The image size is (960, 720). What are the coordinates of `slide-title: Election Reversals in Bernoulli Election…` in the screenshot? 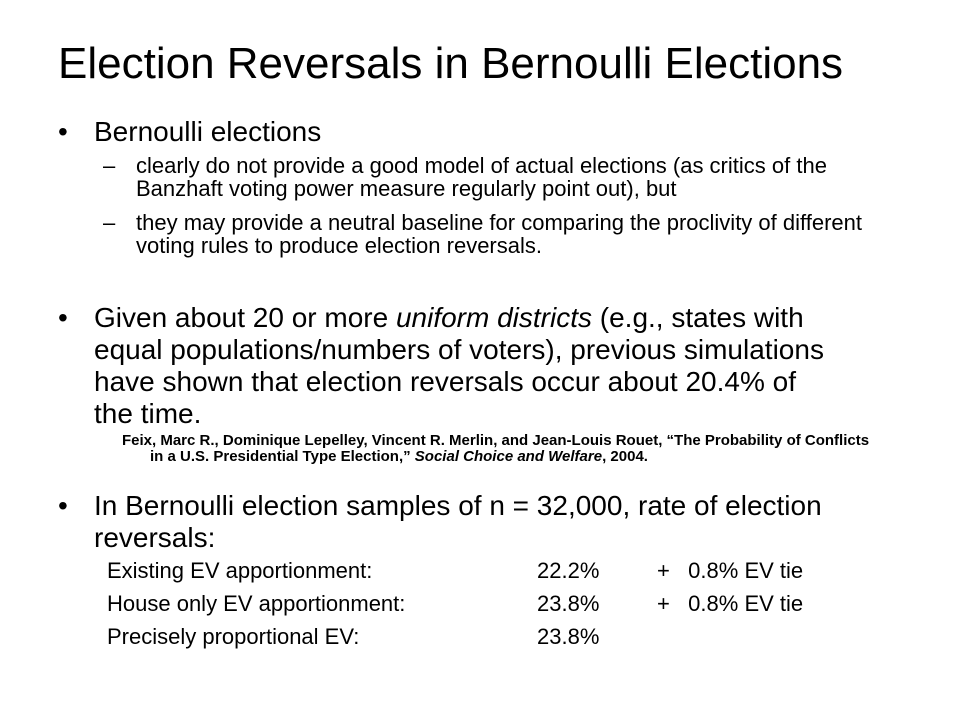 It's located at (451, 63).